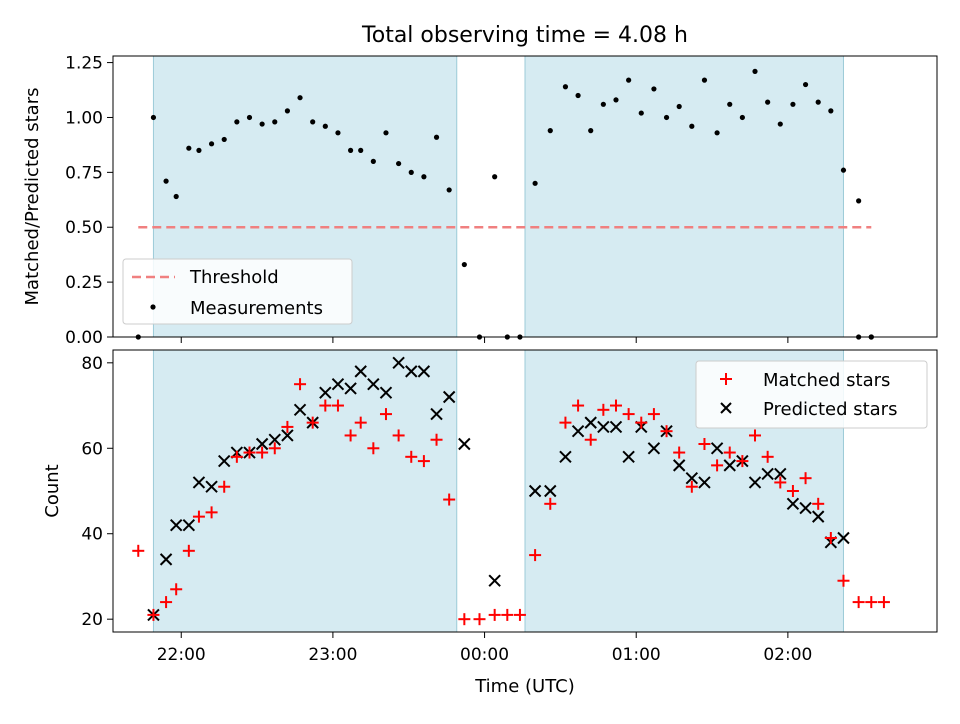  I want to click on y-tick-label: 40, so click(92, 535).